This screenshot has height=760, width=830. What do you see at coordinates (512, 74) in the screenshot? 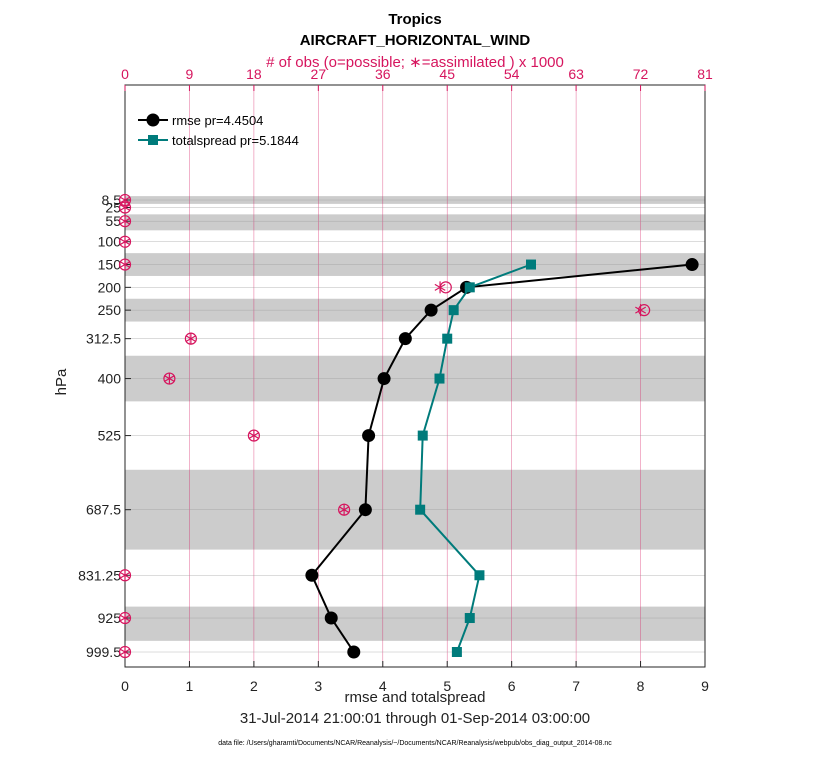
I see `top-tick-label: 54` at bounding box center [512, 74].